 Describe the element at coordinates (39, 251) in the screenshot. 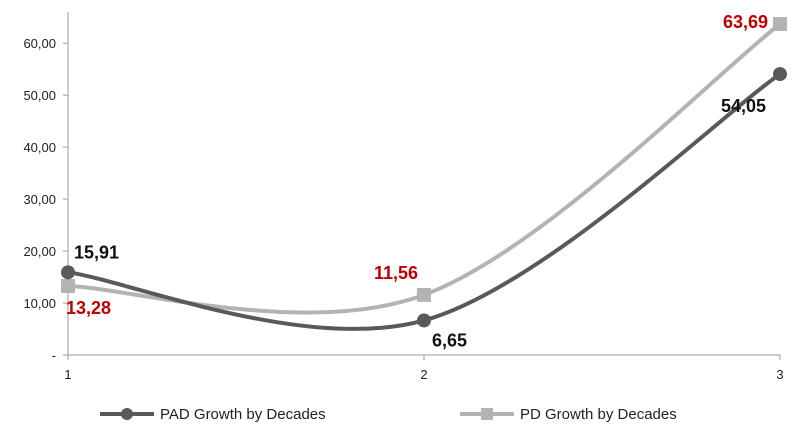

I see `y-tick-label: 20,00` at that location.